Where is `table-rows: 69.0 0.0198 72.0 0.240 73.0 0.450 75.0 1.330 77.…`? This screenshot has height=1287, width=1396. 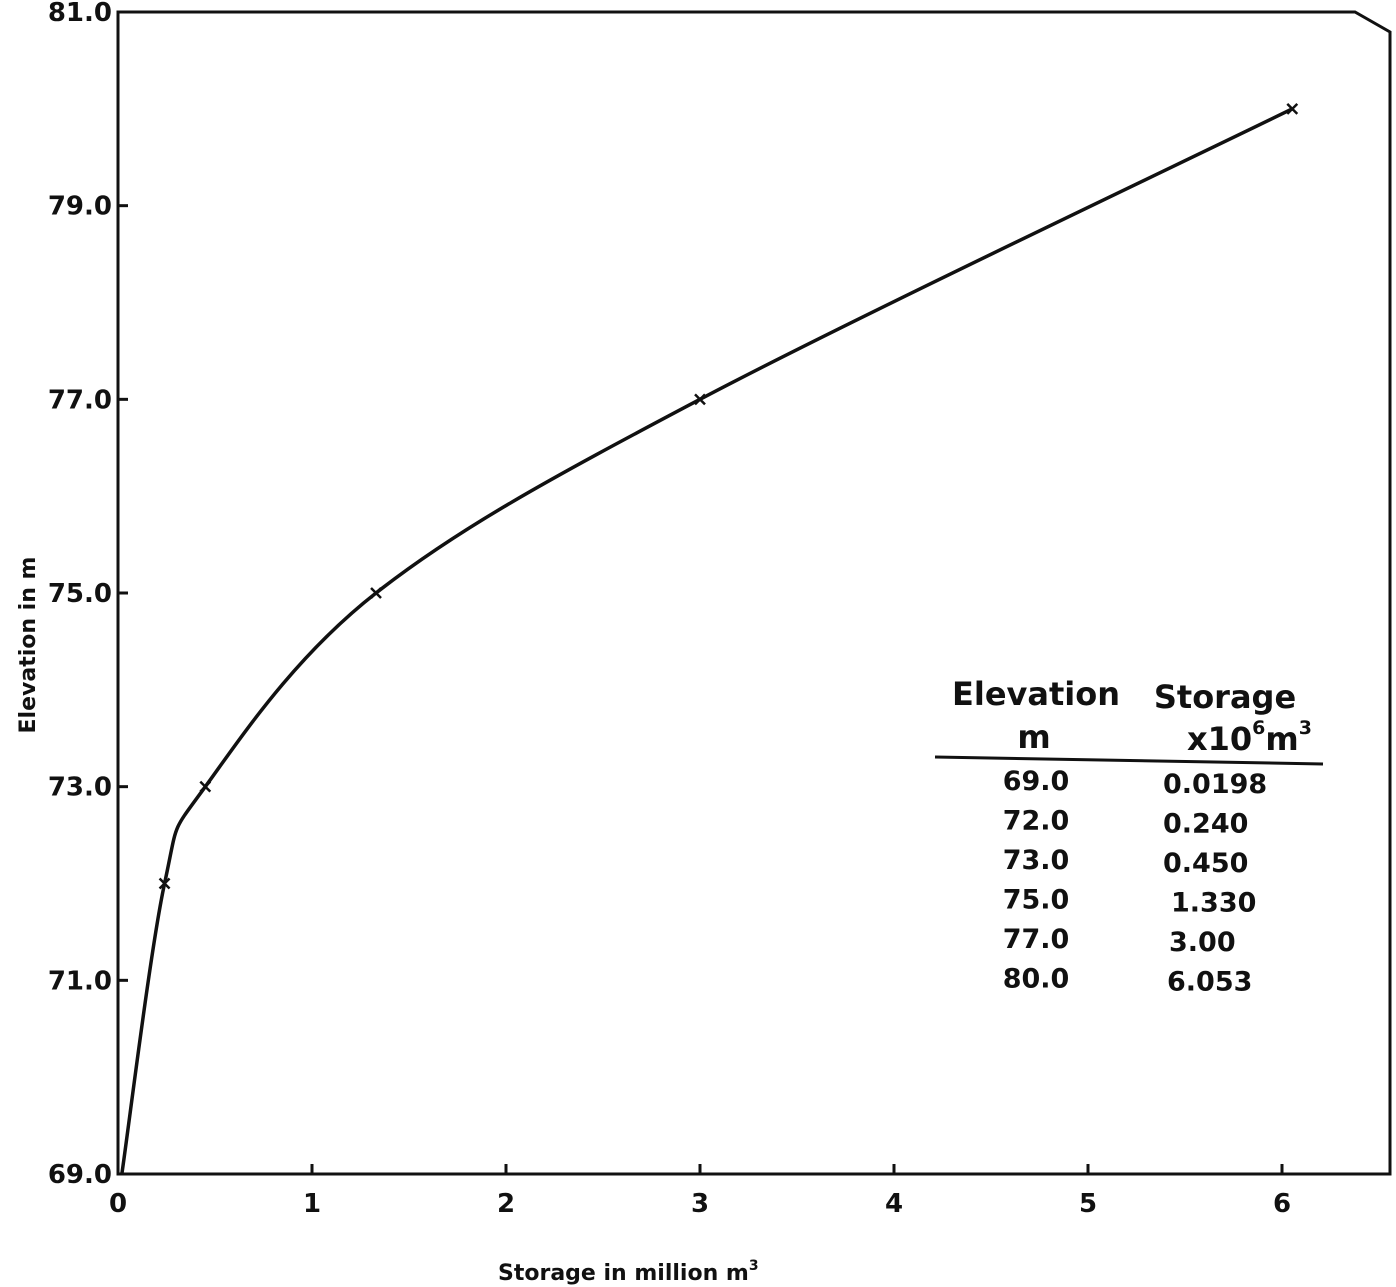
table-rows: 69.0 0.0198 72.0 0.240 73.0 0.450 75.0 1.330 77.… is located at coordinates (1135, 882).